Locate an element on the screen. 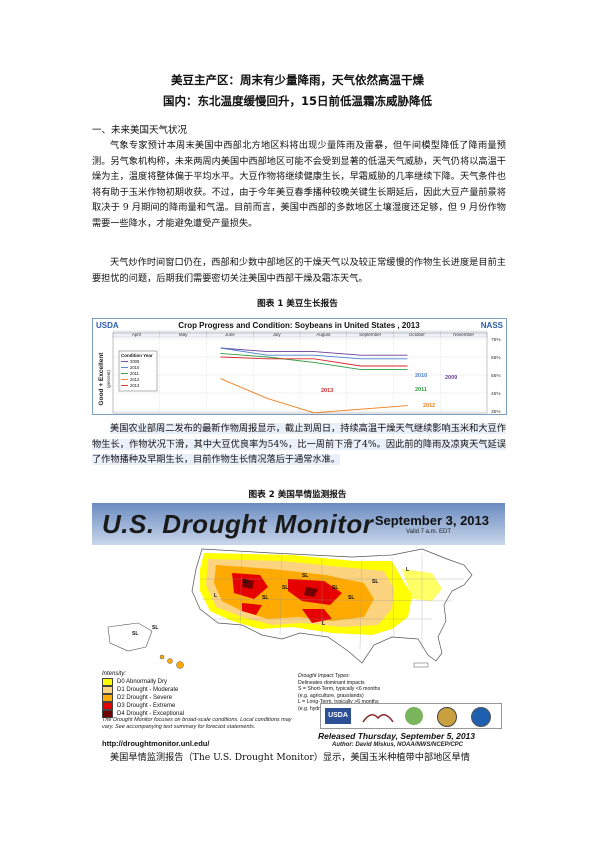  month-label: August is located at coordinates (323, 334).